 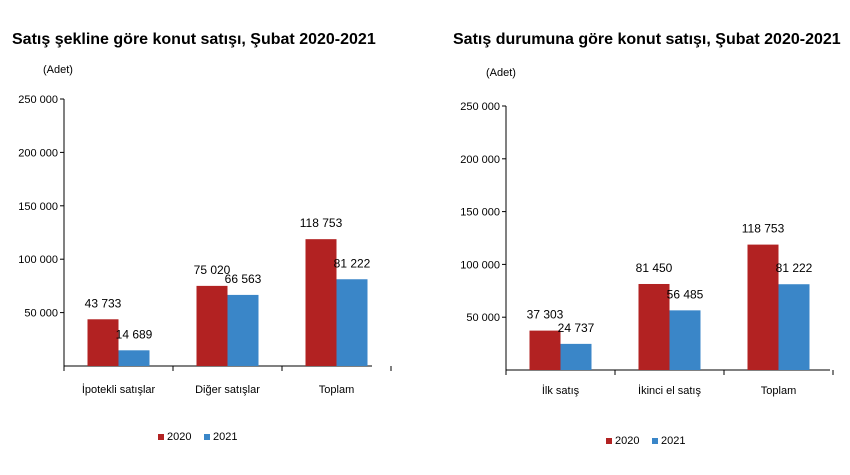 I want to click on data-label-2020: 75 020, so click(x=212, y=270).